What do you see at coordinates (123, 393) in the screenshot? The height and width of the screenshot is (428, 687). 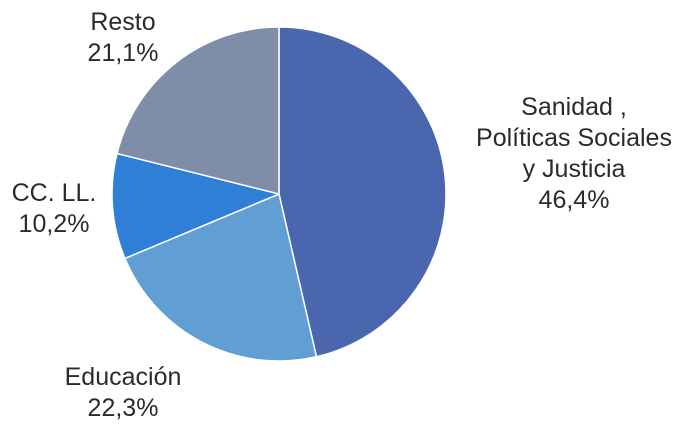 I see `pie-label-educacion: Educación 22,3%` at bounding box center [123, 393].